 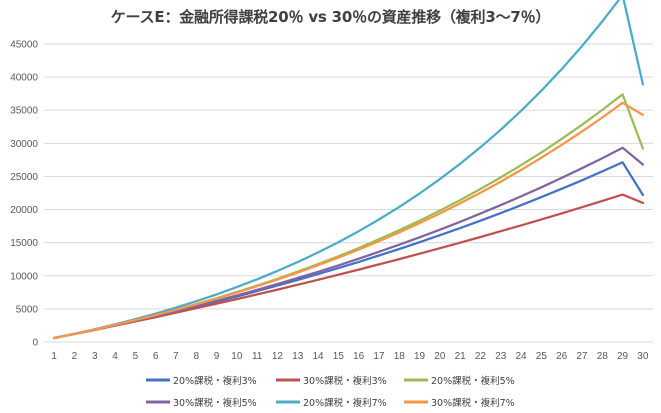 I want to click on x-tick-label: 7, so click(x=176, y=356).